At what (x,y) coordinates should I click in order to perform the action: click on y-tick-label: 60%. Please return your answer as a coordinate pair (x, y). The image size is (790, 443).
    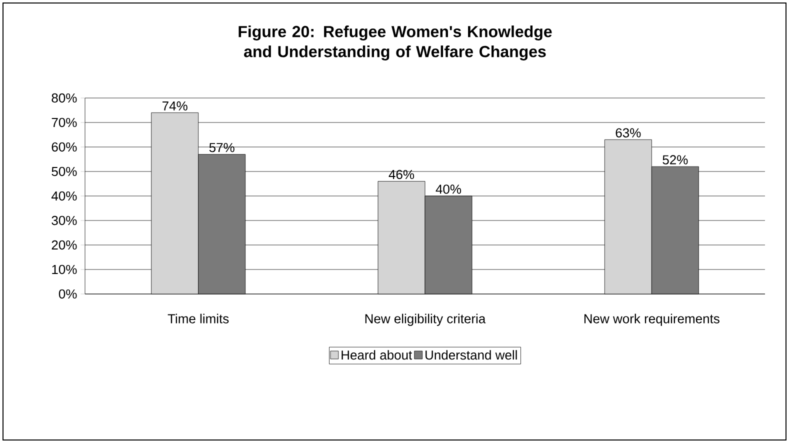
    Looking at the image, I should click on (64, 147).